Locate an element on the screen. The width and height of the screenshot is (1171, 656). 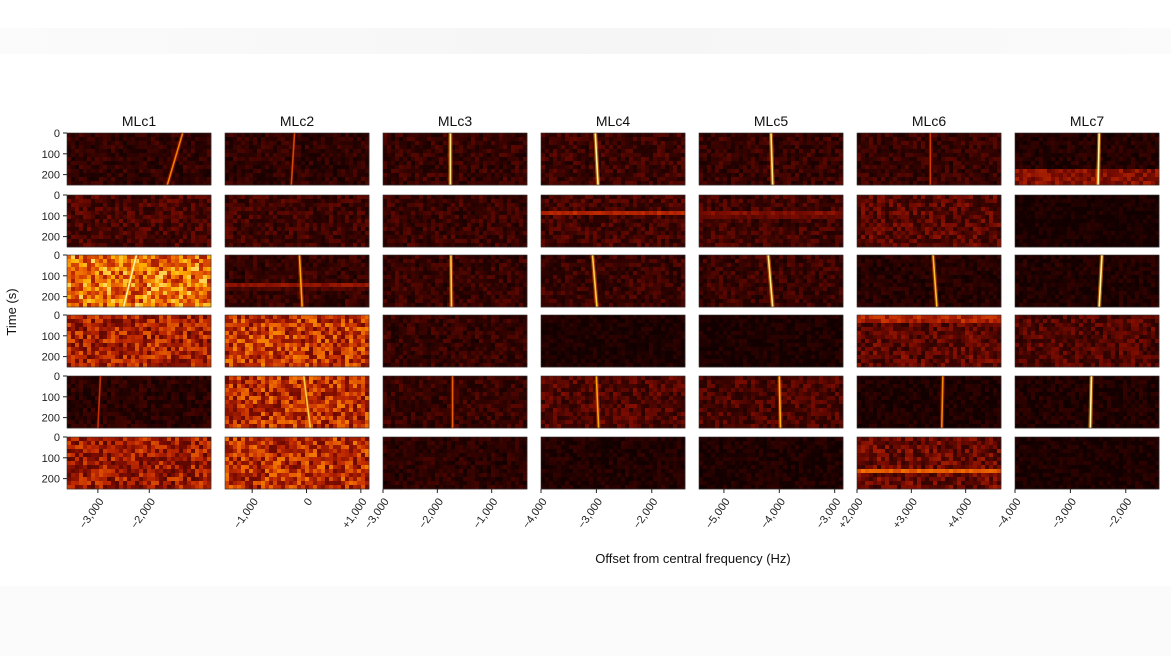
column-title: MLc2 is located at coordinates (297, 121).